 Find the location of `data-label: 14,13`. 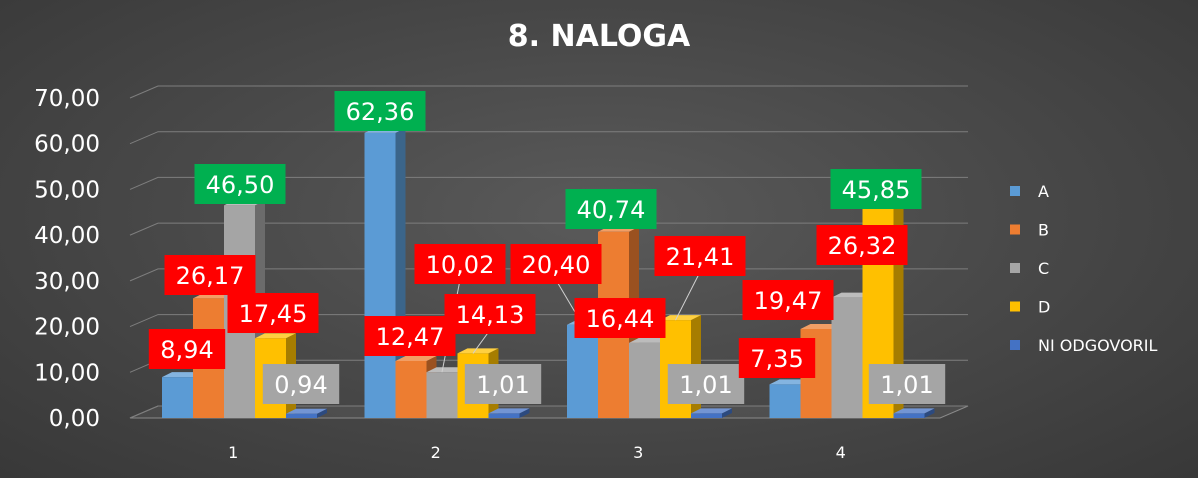

data-label: 14,13 is located at coordinates (490, 314).